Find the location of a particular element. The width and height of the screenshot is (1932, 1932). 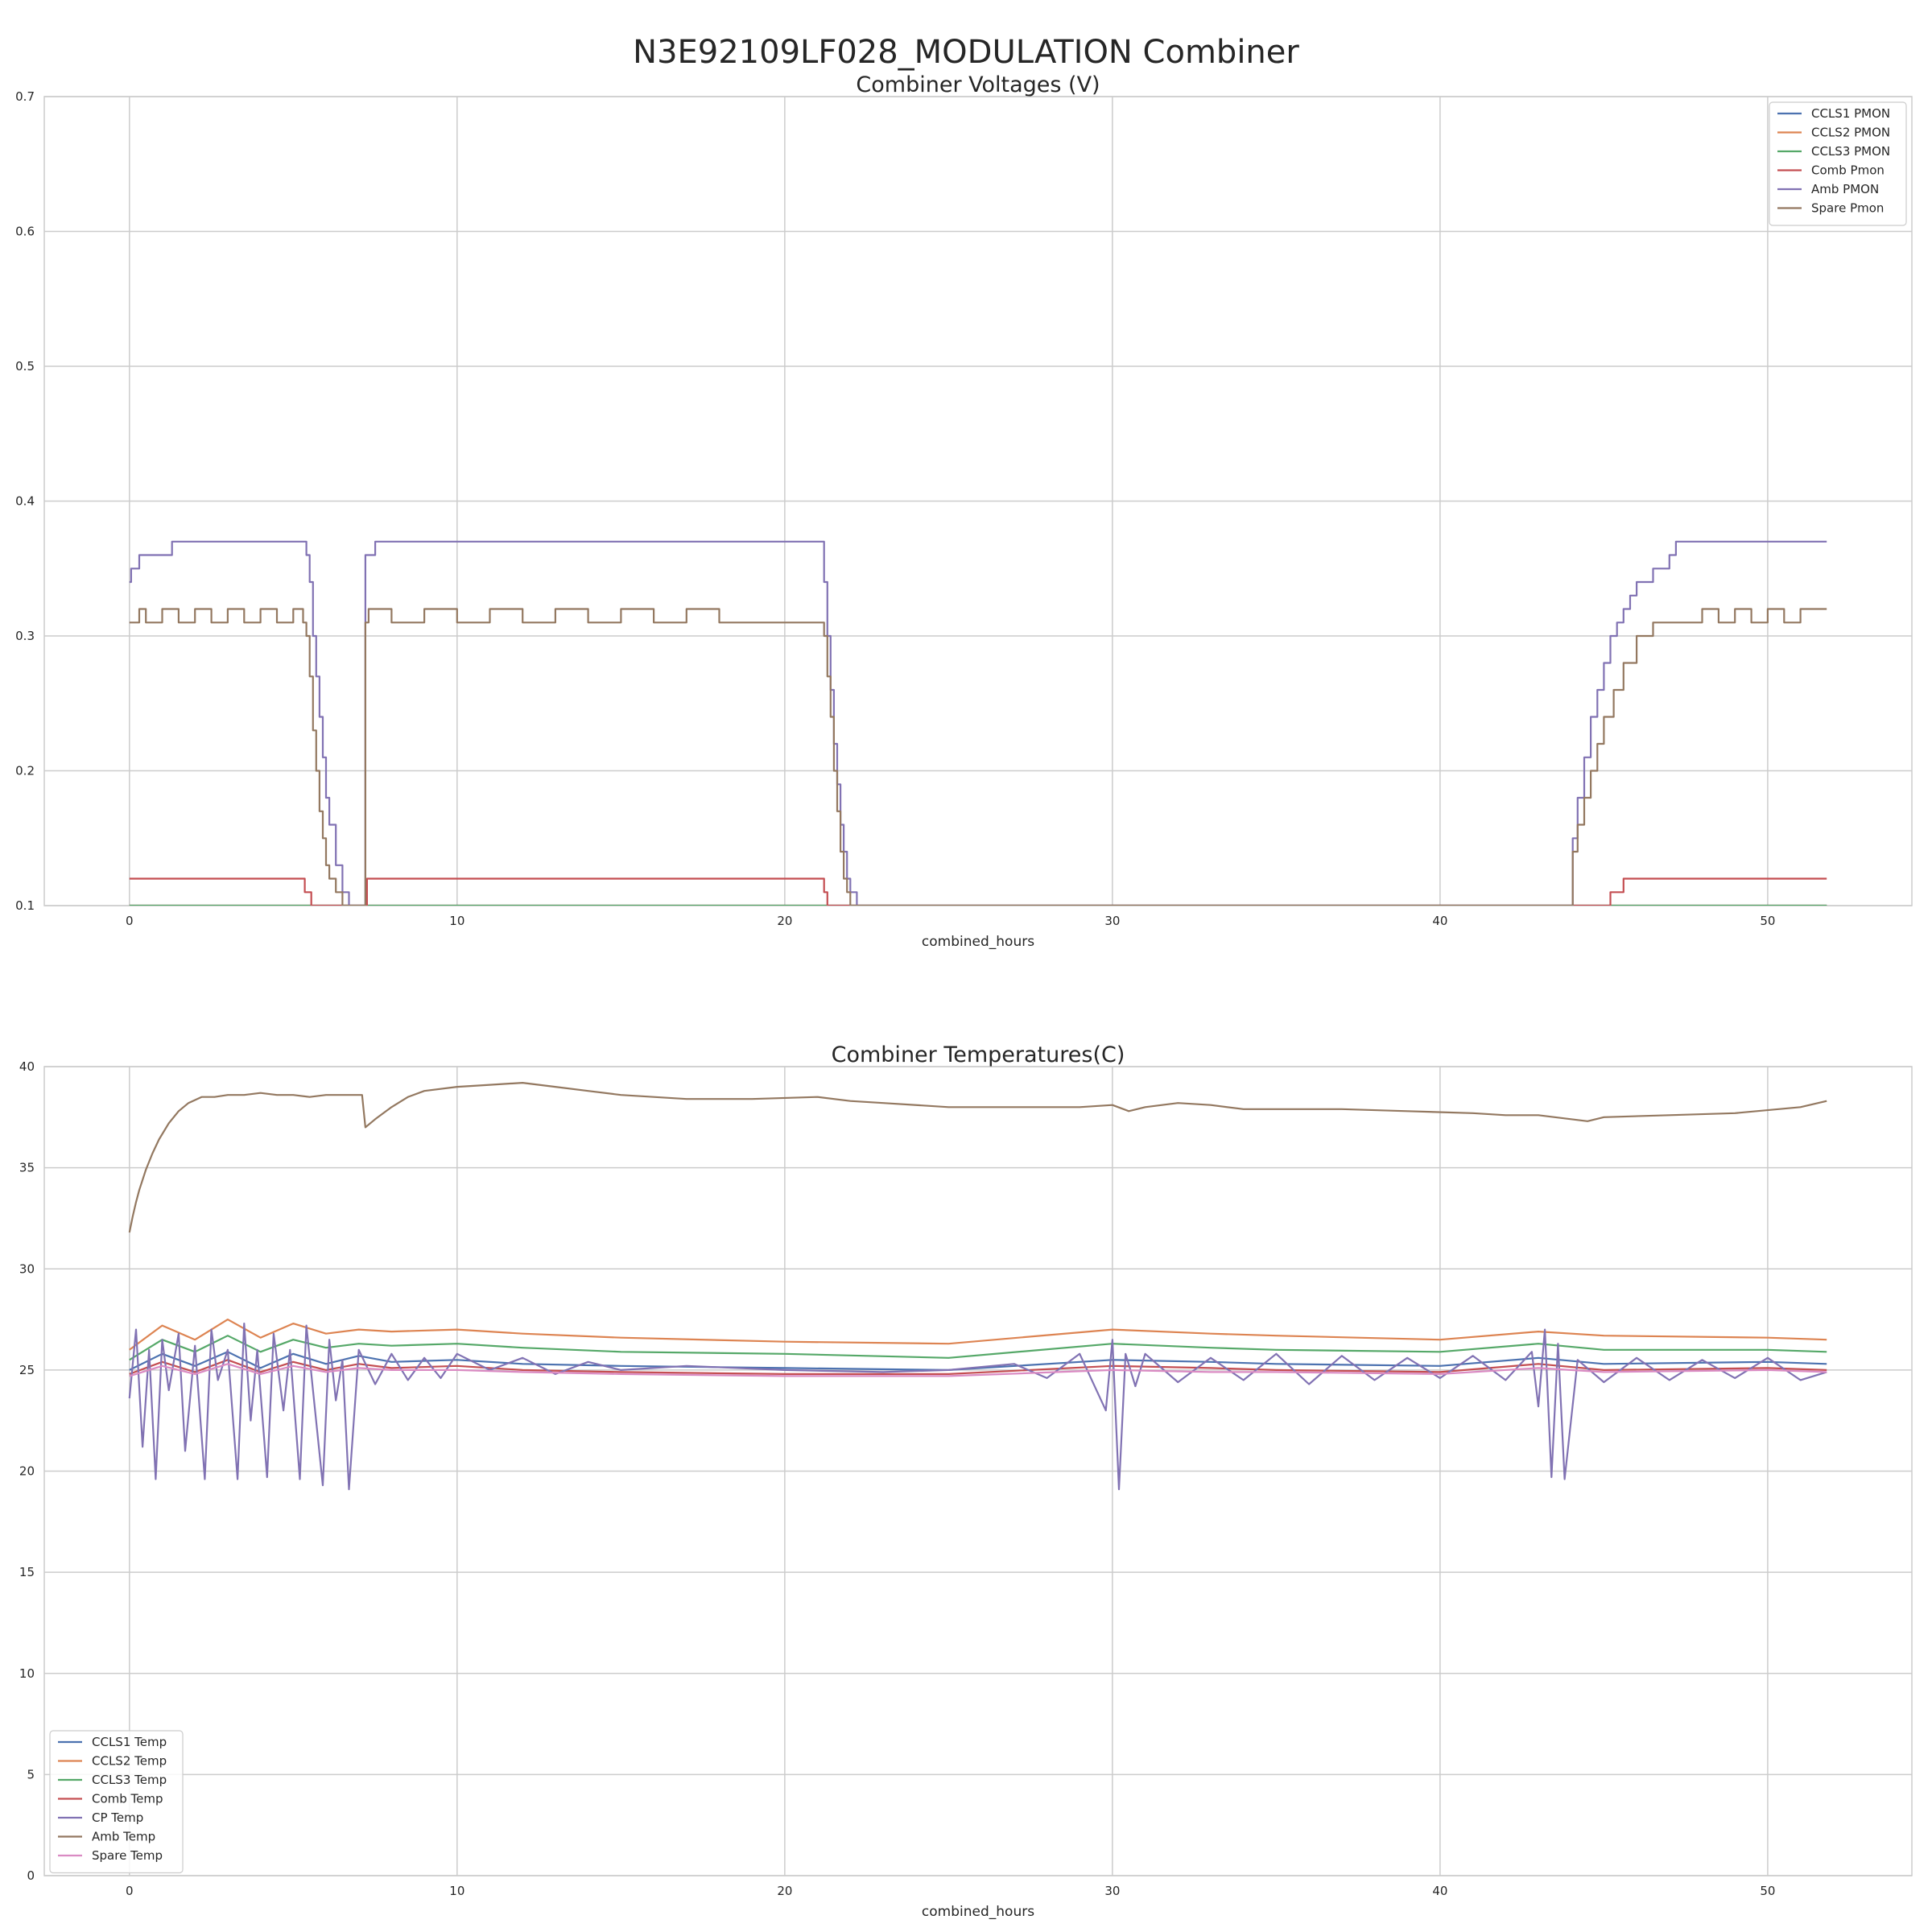

temperature-x-tick-label: 0 is located at coordinates (130, 1891).